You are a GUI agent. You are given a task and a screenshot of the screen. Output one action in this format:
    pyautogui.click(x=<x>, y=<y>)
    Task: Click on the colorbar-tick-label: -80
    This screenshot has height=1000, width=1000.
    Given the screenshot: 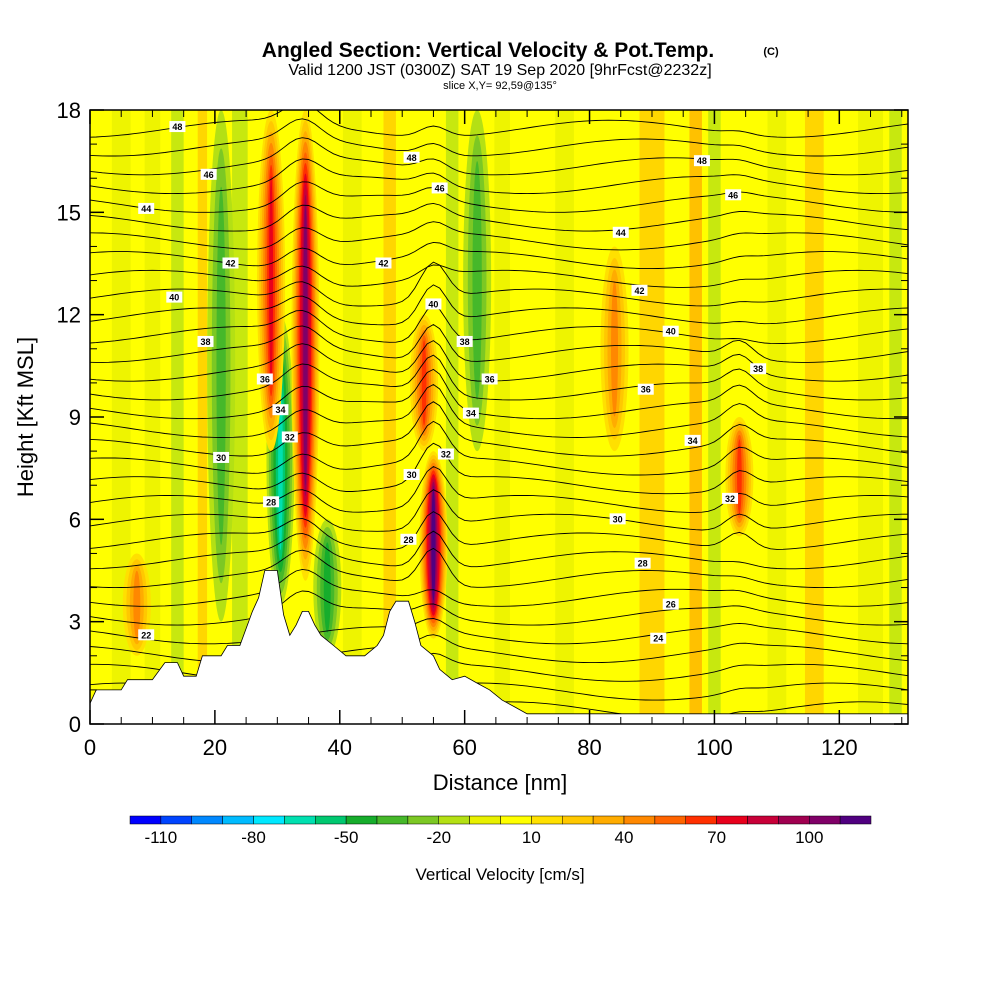 What is the action you would take?
    pyautogui.click(x=253, y=837)
    